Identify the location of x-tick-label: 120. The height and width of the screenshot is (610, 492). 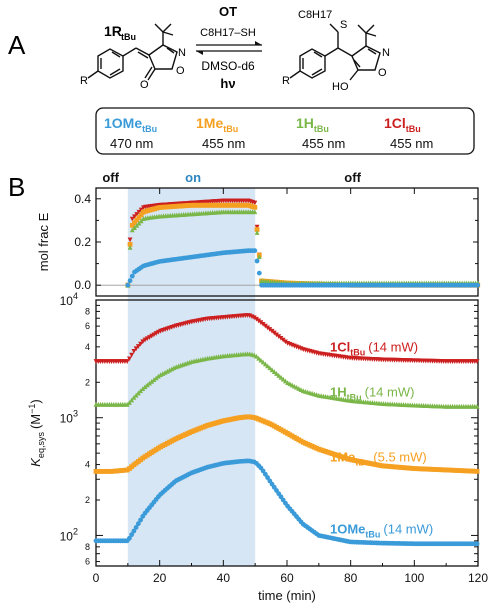
(478, 578).